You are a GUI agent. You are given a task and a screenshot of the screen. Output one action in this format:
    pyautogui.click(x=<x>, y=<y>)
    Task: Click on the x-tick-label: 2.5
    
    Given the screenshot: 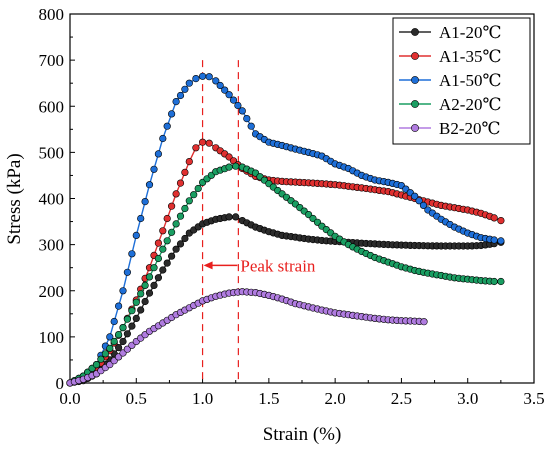 What is the action you would take?
    pyautogui.click(x=401, y=398)
    